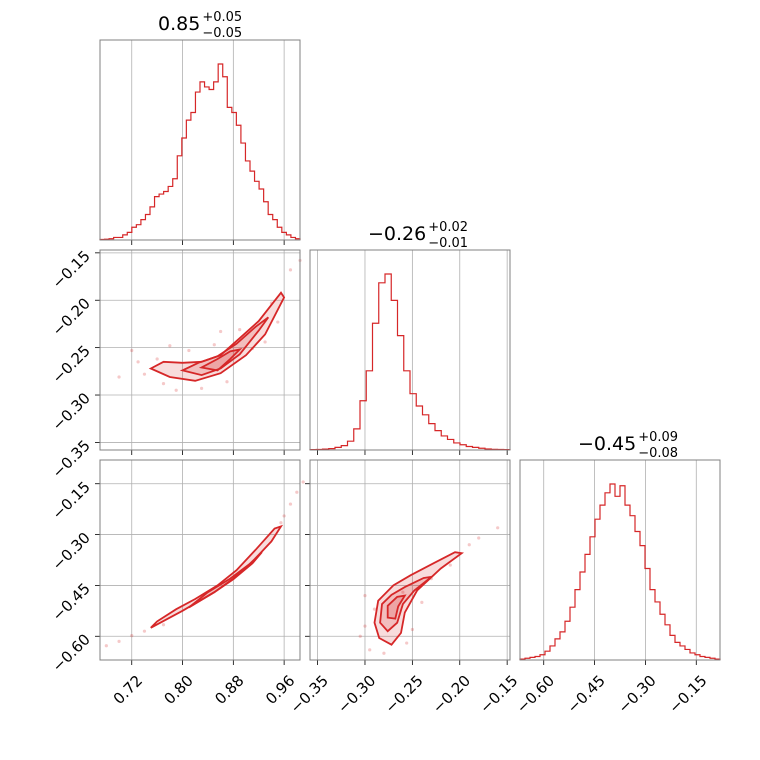  What do you see at coordinates (71, 652) in the screenshot?
I see `y-tick-label: −0.60` at bounding box center [71, 652].